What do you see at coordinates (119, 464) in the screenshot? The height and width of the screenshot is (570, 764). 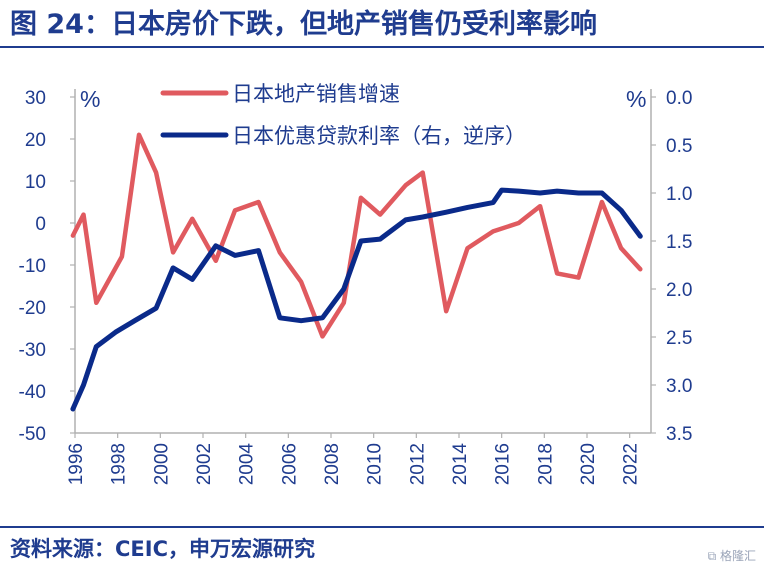 I see `x-tick-label: 1998` at bounding box center [119, 464].